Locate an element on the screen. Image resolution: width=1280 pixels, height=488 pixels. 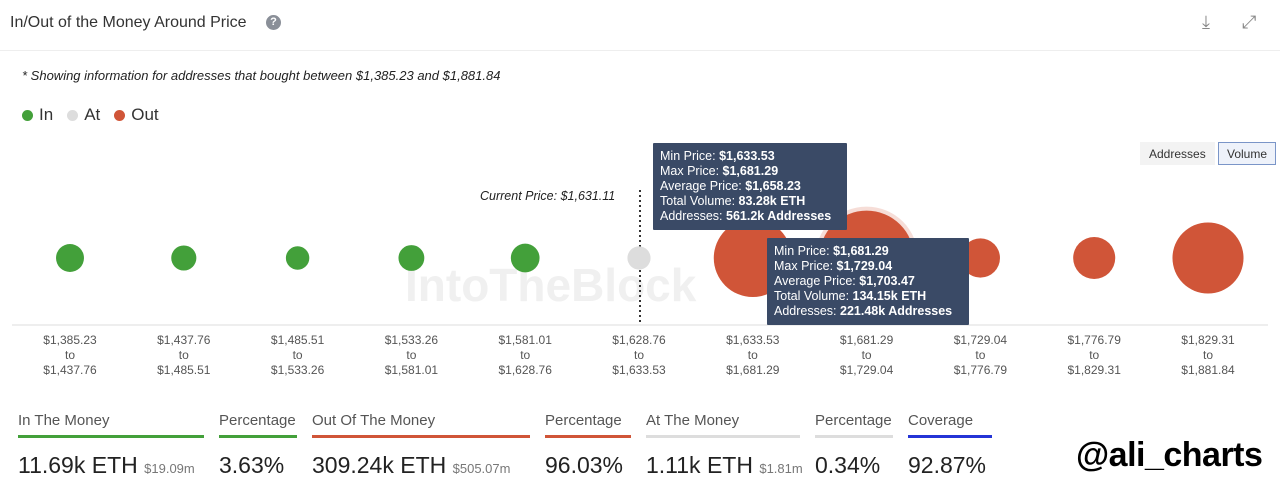
expand-icon: ⤢ is located at coordinates (1249, 22).